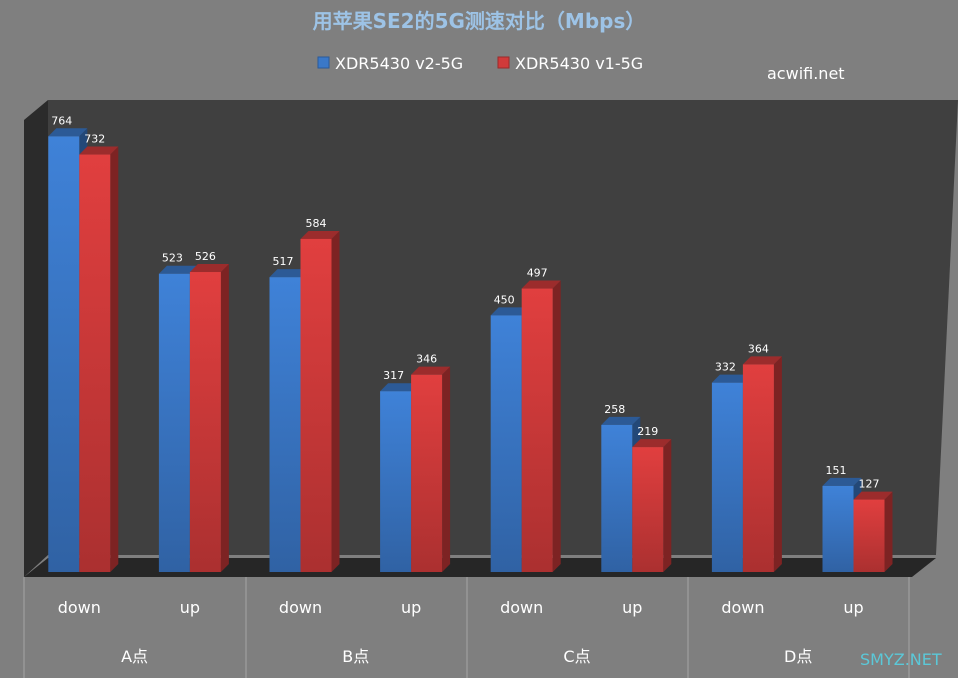  I want to click on group-label-0: A点, so click(134, 656).